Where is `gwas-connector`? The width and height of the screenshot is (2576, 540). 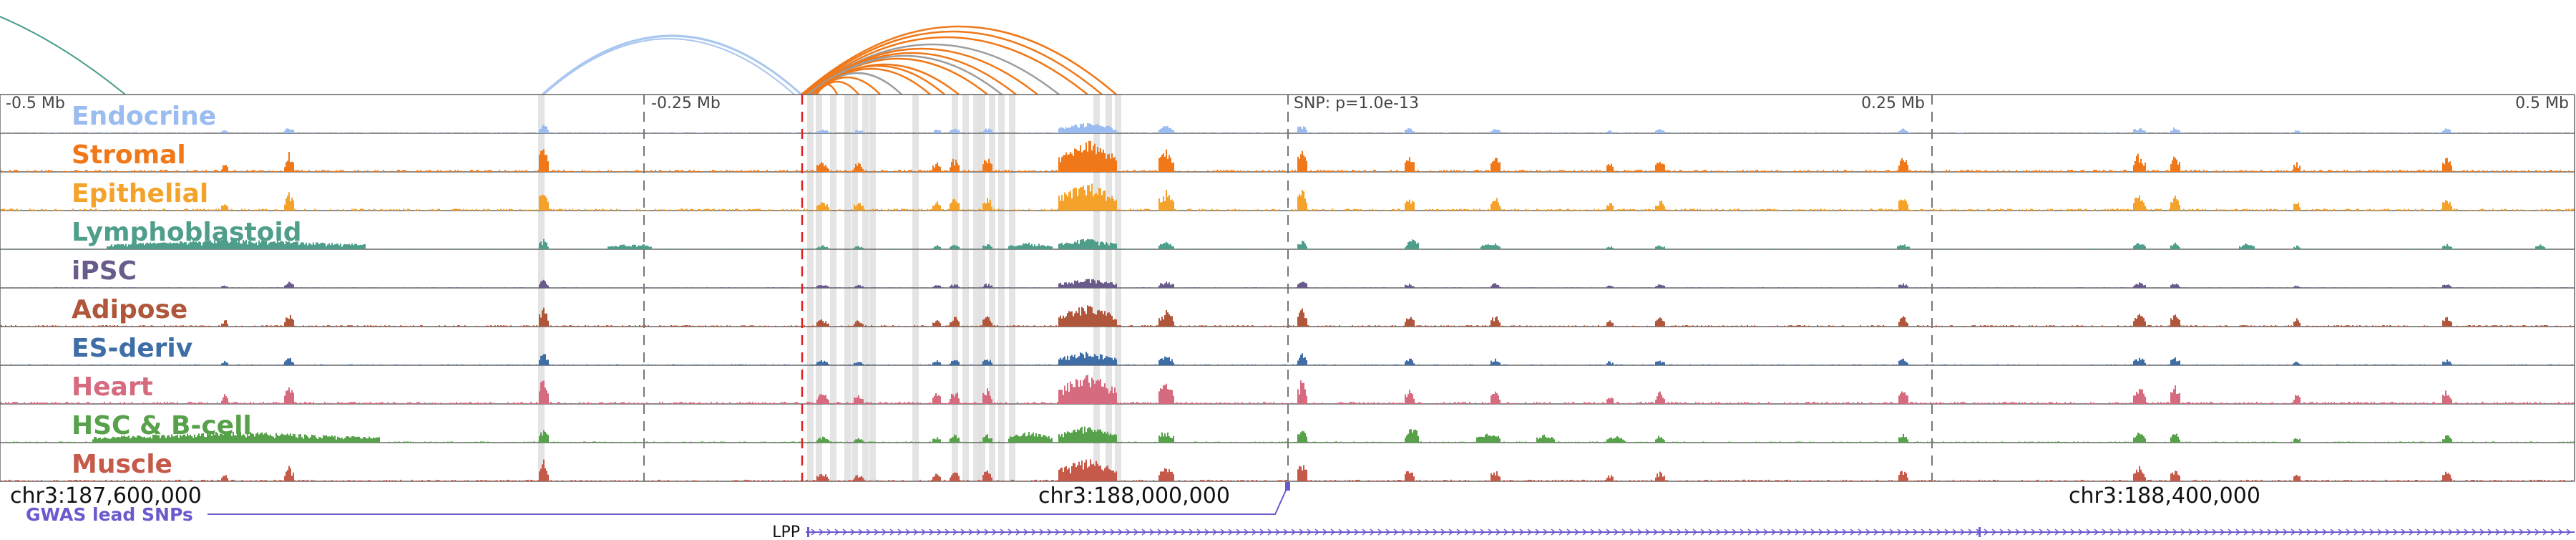
gwas-connector is located at coordinates (748, 500).